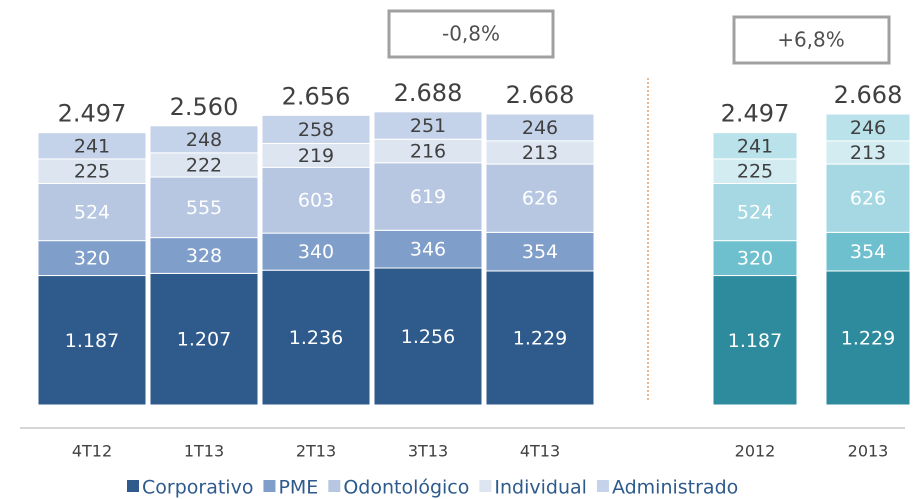  What do you see at coordinates (540, 451) in the screenshot?
I see `x-tick-label: 4T13` at bounding box center [540, 451].